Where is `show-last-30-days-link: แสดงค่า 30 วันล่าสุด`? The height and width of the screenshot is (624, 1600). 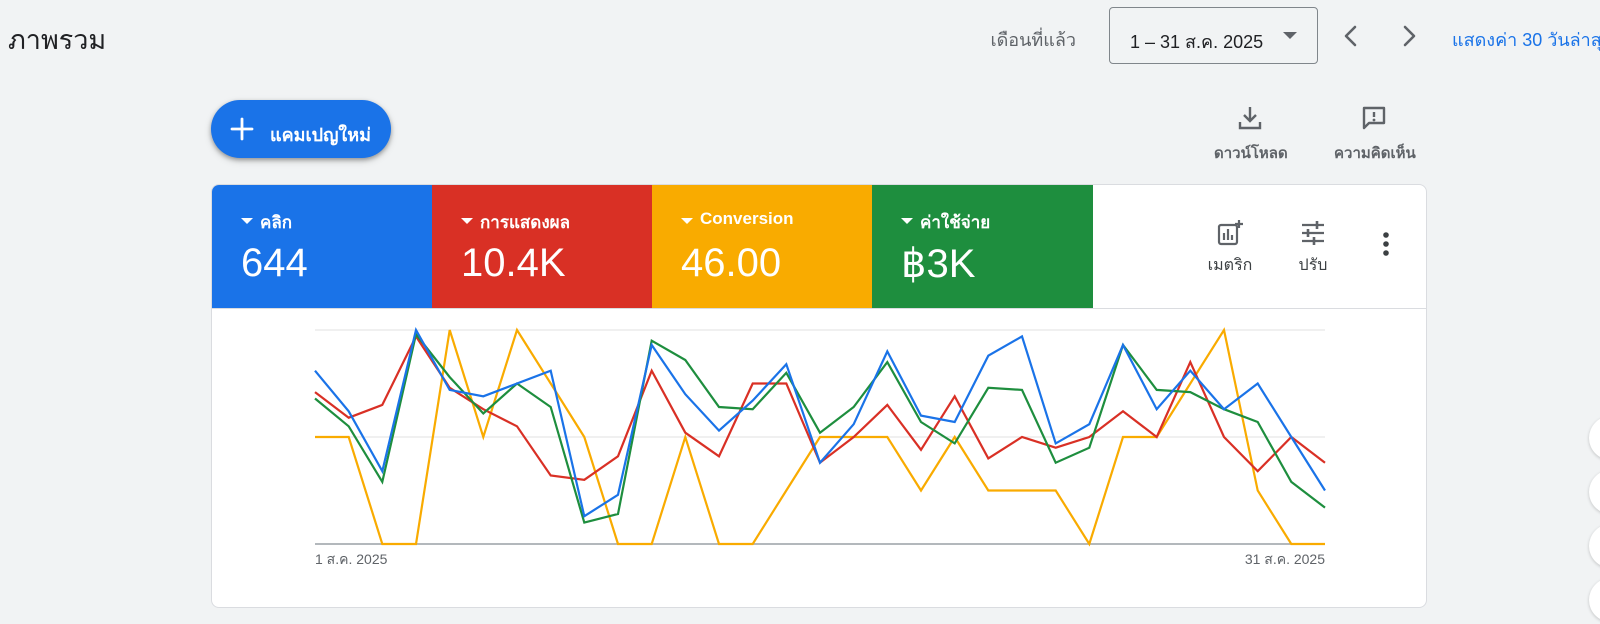
show-last-30-days-link: แสดงค่า 30 วันล่าสุด is located at coordinates (1526, 40).